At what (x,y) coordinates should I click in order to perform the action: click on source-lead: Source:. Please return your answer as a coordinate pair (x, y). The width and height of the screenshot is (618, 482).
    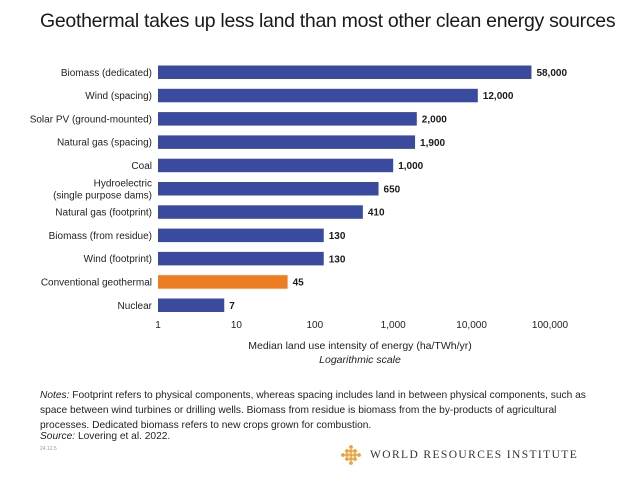
    Looking at the image, I should click on (58, 436).